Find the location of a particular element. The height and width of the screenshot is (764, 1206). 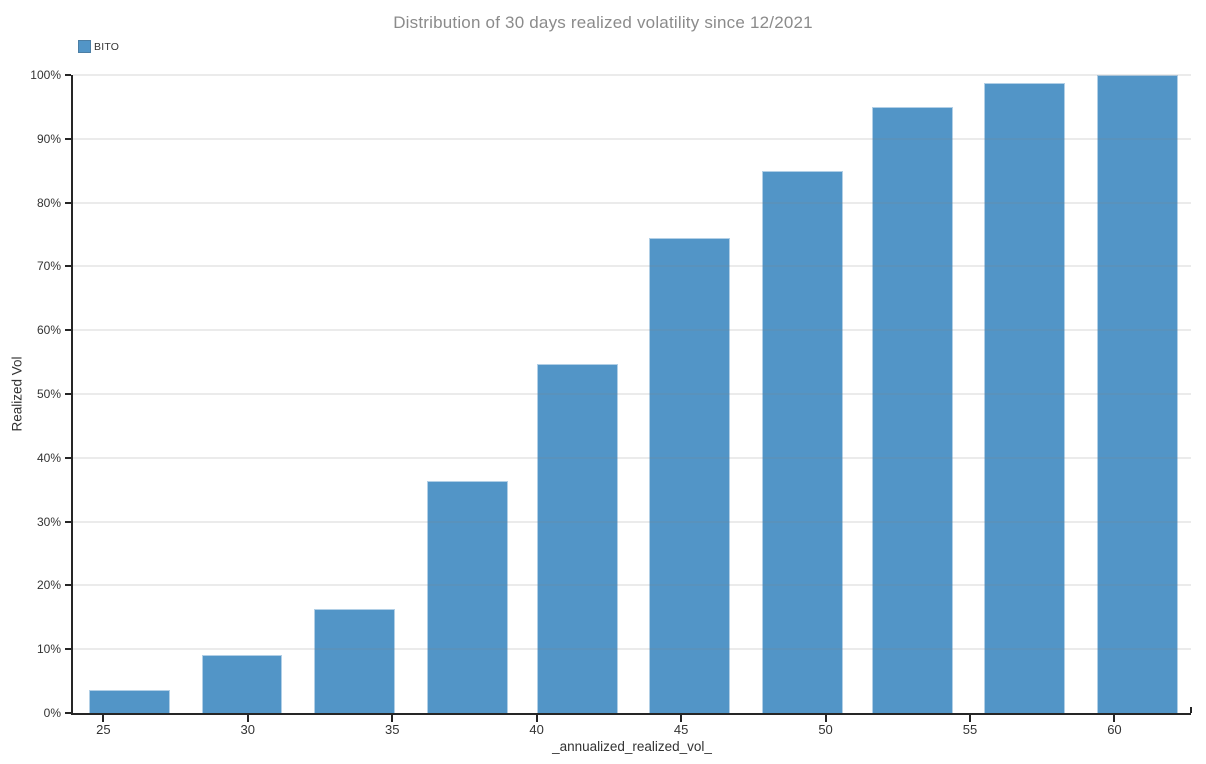

y-tick-label-50%: 50% is located at coordinates (48, 394).